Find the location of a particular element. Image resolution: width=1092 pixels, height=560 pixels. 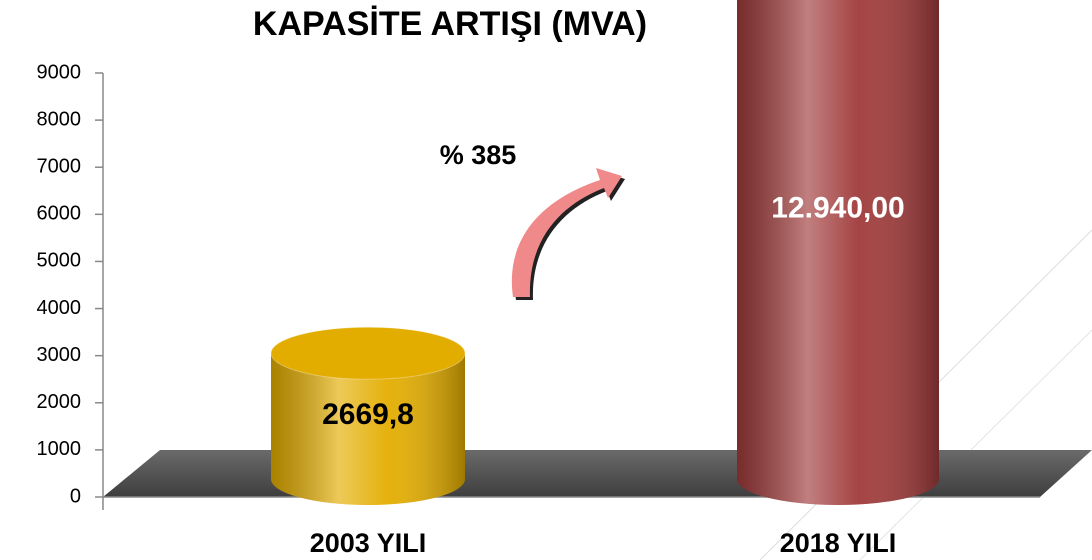

y-tick-label: 5000 is located at coordinates (59, 261).